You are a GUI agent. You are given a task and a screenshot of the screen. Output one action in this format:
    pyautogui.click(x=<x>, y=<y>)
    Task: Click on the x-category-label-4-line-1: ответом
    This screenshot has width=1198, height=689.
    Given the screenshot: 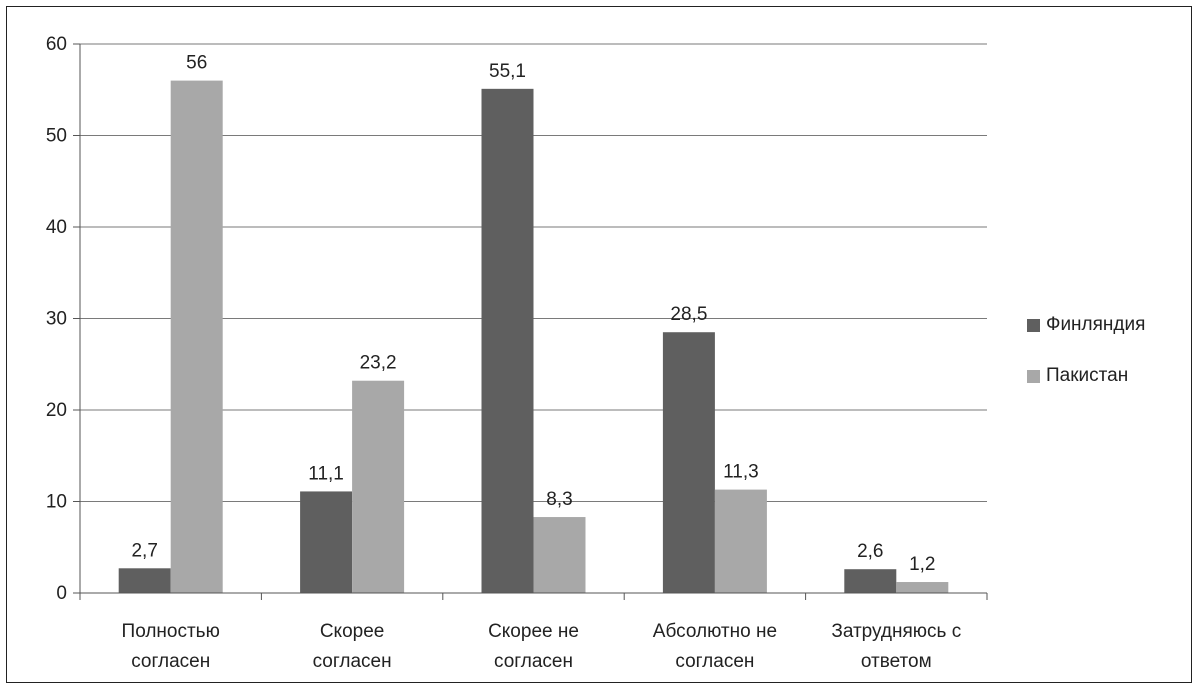 What is the action you would take?
    pyautogui.click(x=896, y=661)
    